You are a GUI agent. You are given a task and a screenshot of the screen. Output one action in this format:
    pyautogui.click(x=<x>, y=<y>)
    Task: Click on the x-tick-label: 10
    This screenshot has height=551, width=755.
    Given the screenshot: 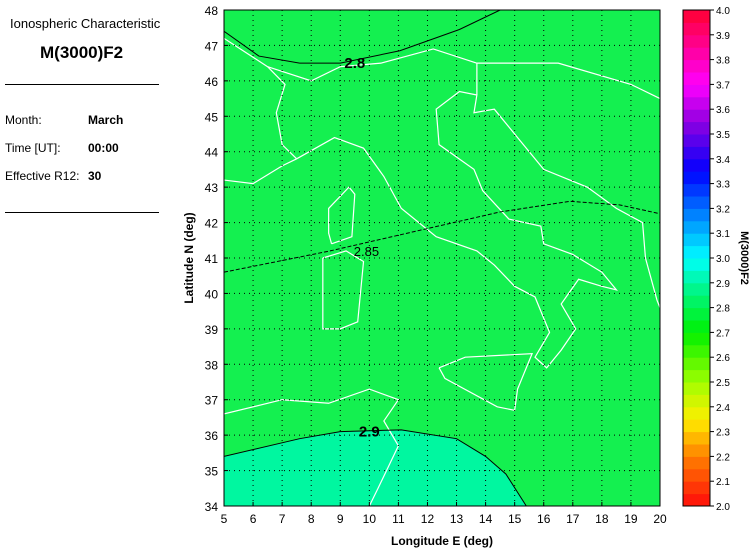 What is the action you would take?
    pyautogui.click(x=370, y=519)
    